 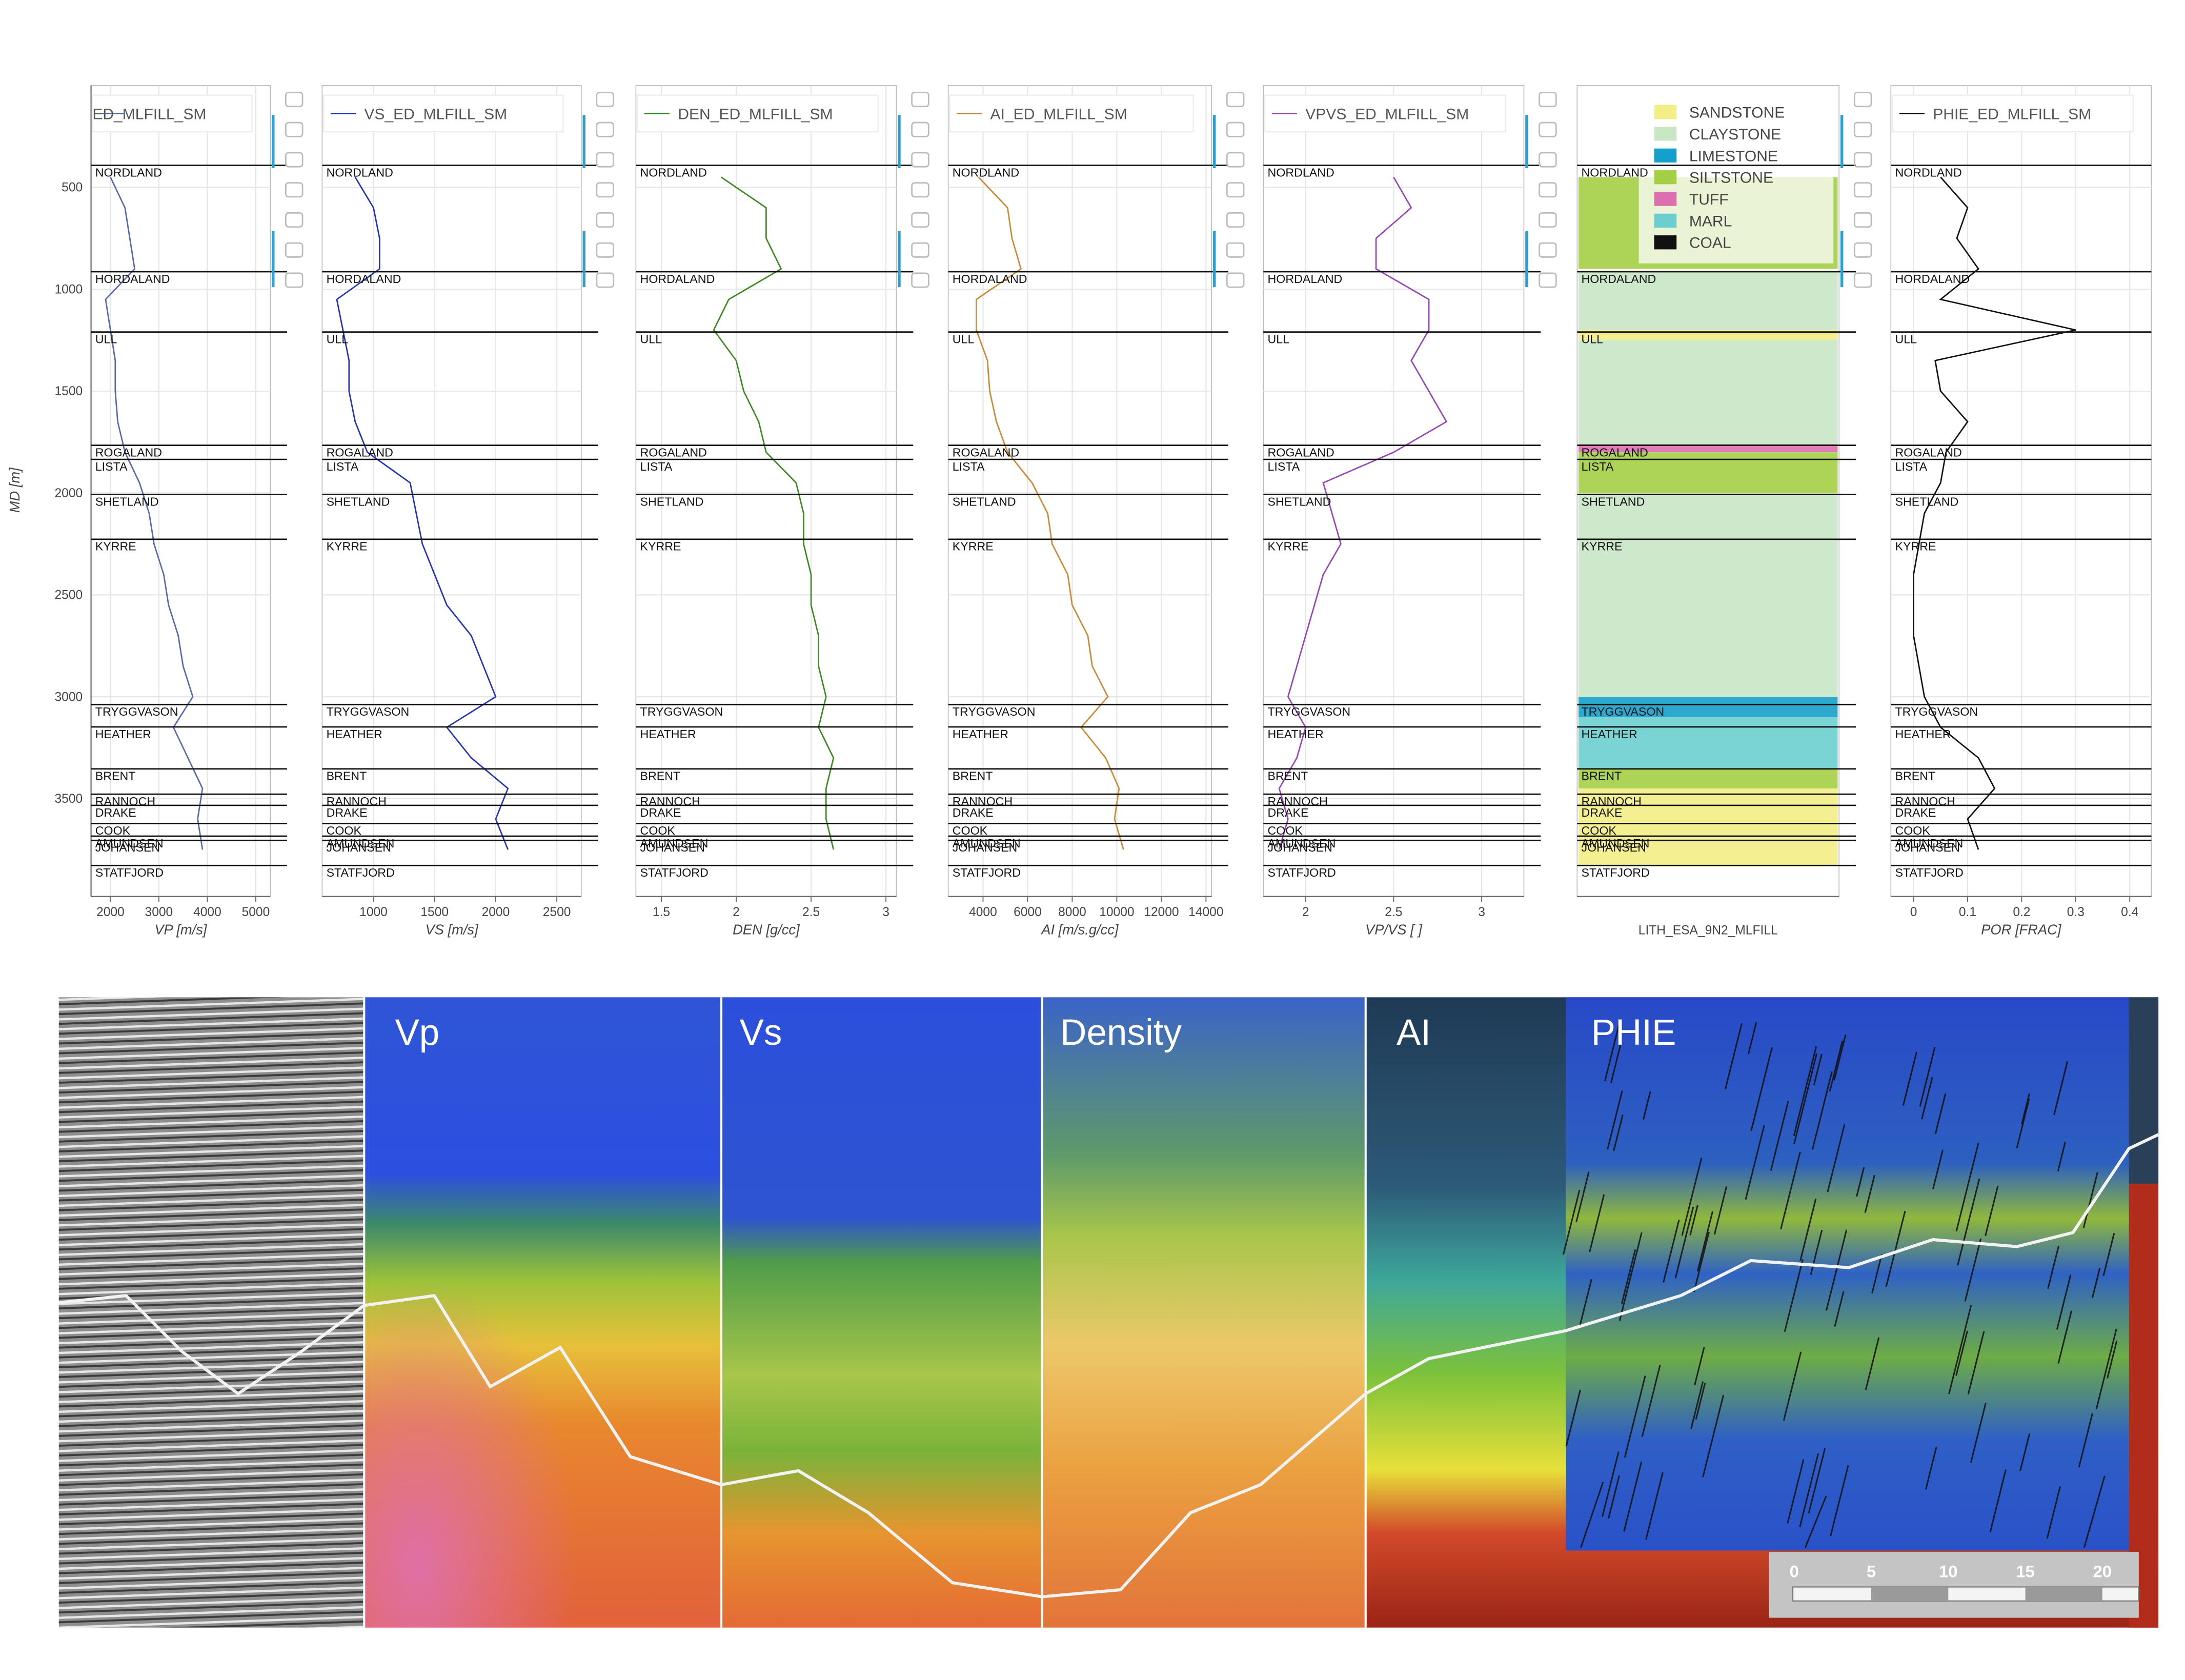 What do you see at coordinates (1927, 847) in the screenshot?
I see `formation-label: JOHANSEN` at bounding box center [1927, 847].